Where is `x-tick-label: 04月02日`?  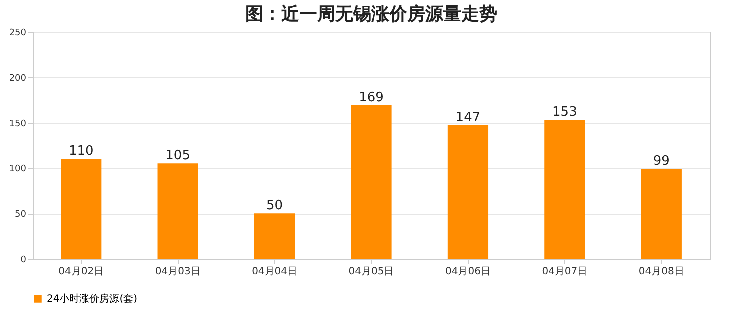
x-tick-label: 04月02日 is located at coordinates (81, 272).